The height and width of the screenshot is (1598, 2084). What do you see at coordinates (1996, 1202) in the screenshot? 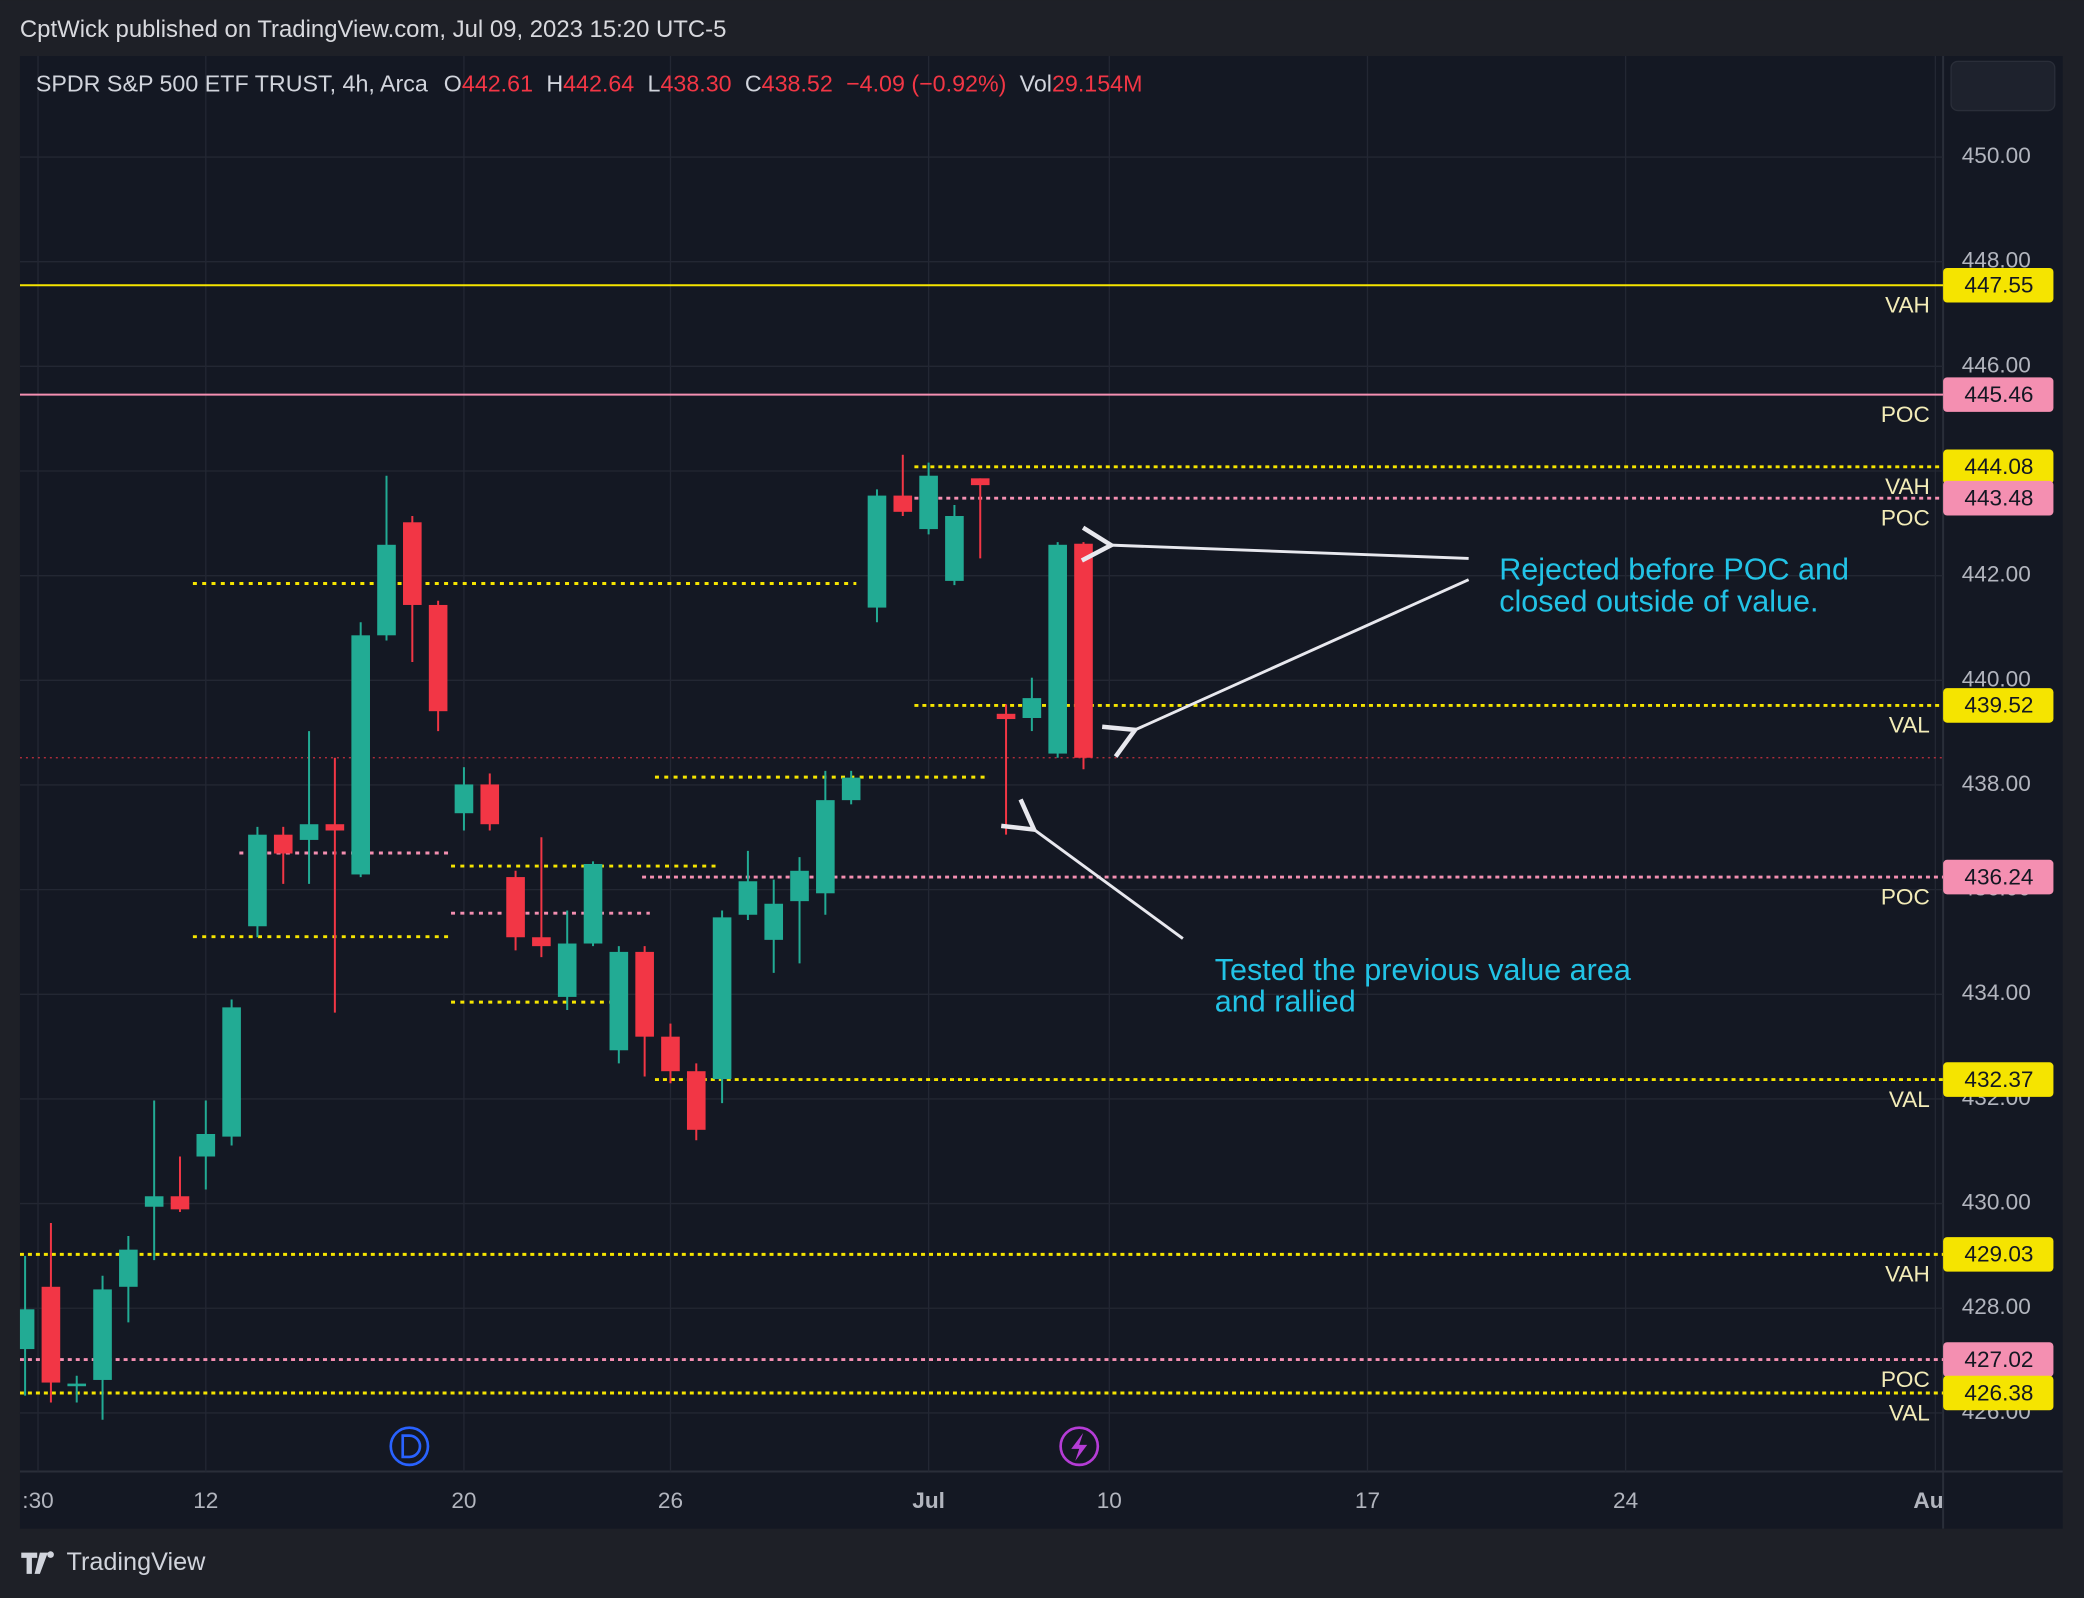
I see `y-tick-label: 430.00` at bounding box center [1996, 1202].